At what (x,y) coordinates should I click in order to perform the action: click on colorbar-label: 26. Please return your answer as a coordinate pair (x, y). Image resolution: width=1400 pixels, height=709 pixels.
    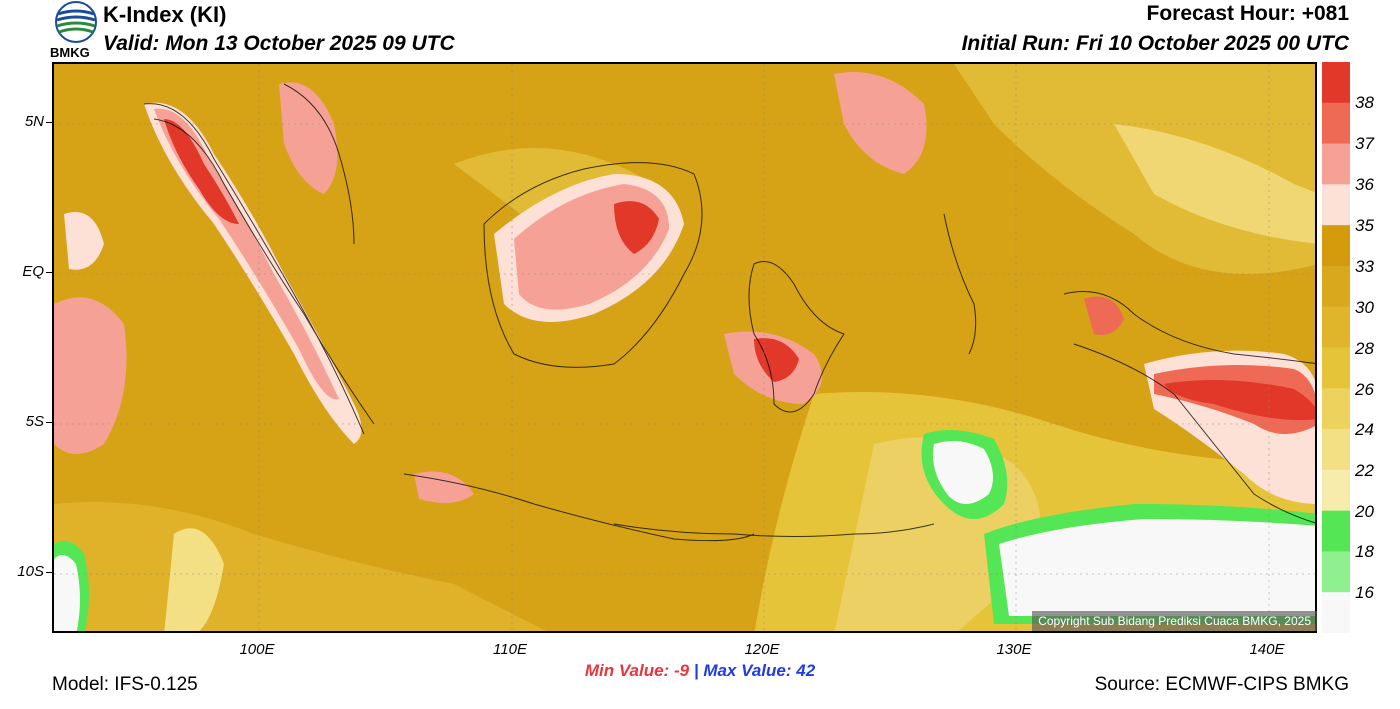
    Looking at the image, I should click on (1364, 389).